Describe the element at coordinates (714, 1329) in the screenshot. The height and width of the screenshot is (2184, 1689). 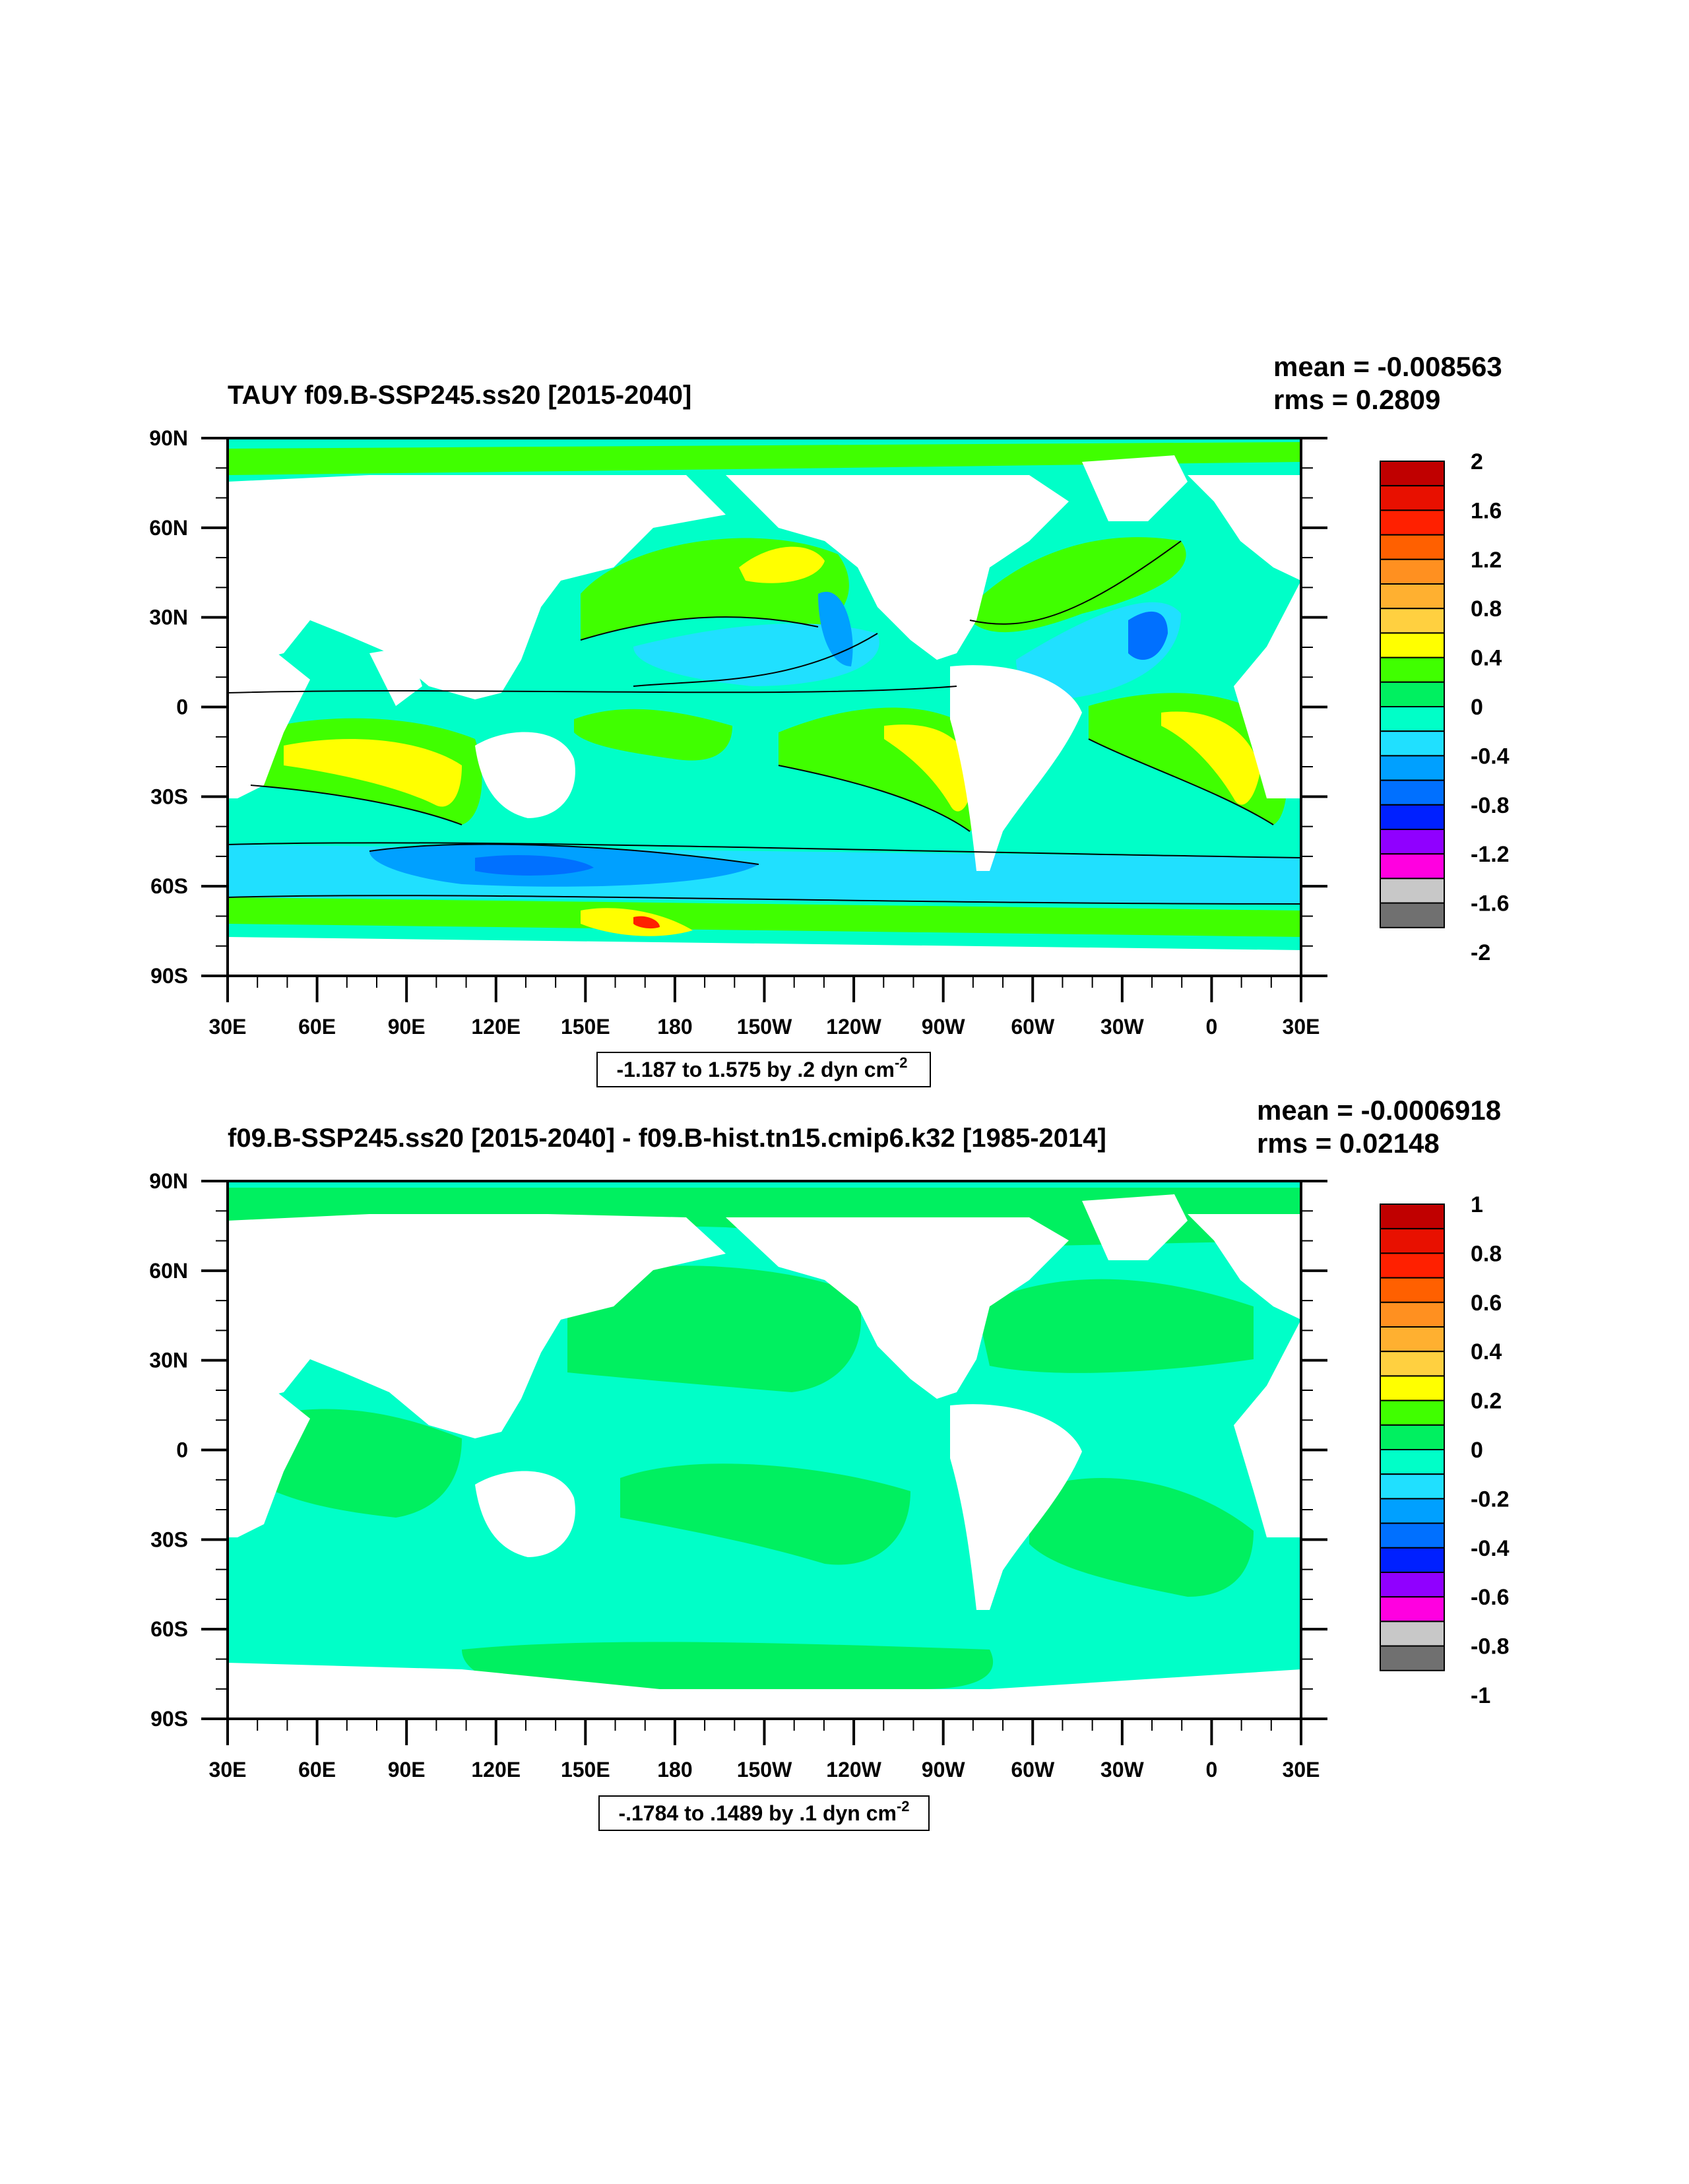
I see `diff-npac-green` at that location.